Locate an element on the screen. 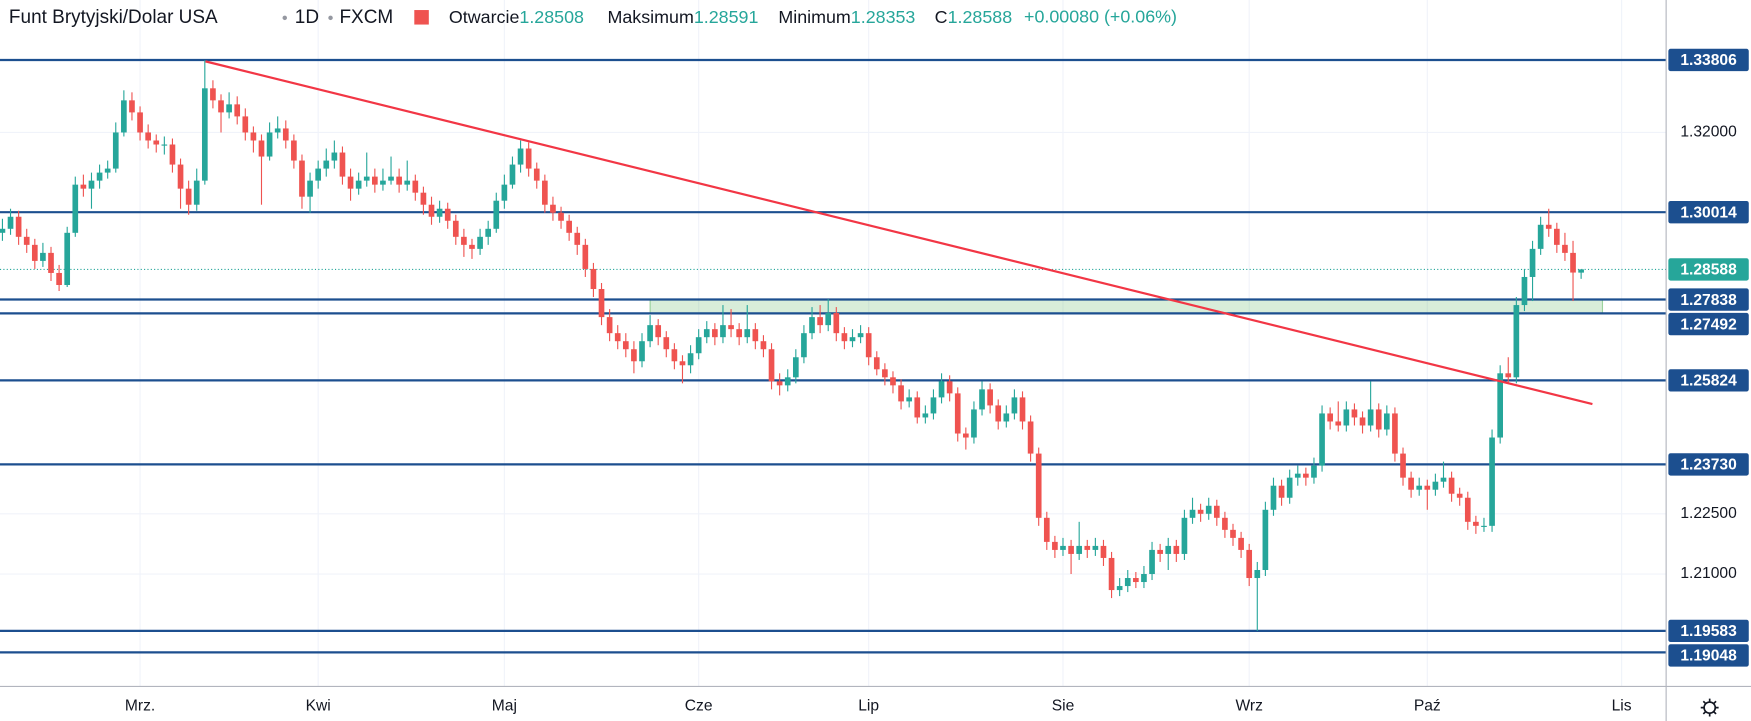 This screenshot has height=721, width=1751. level-label: 1.27492 is located at coordinates (1708, 324).